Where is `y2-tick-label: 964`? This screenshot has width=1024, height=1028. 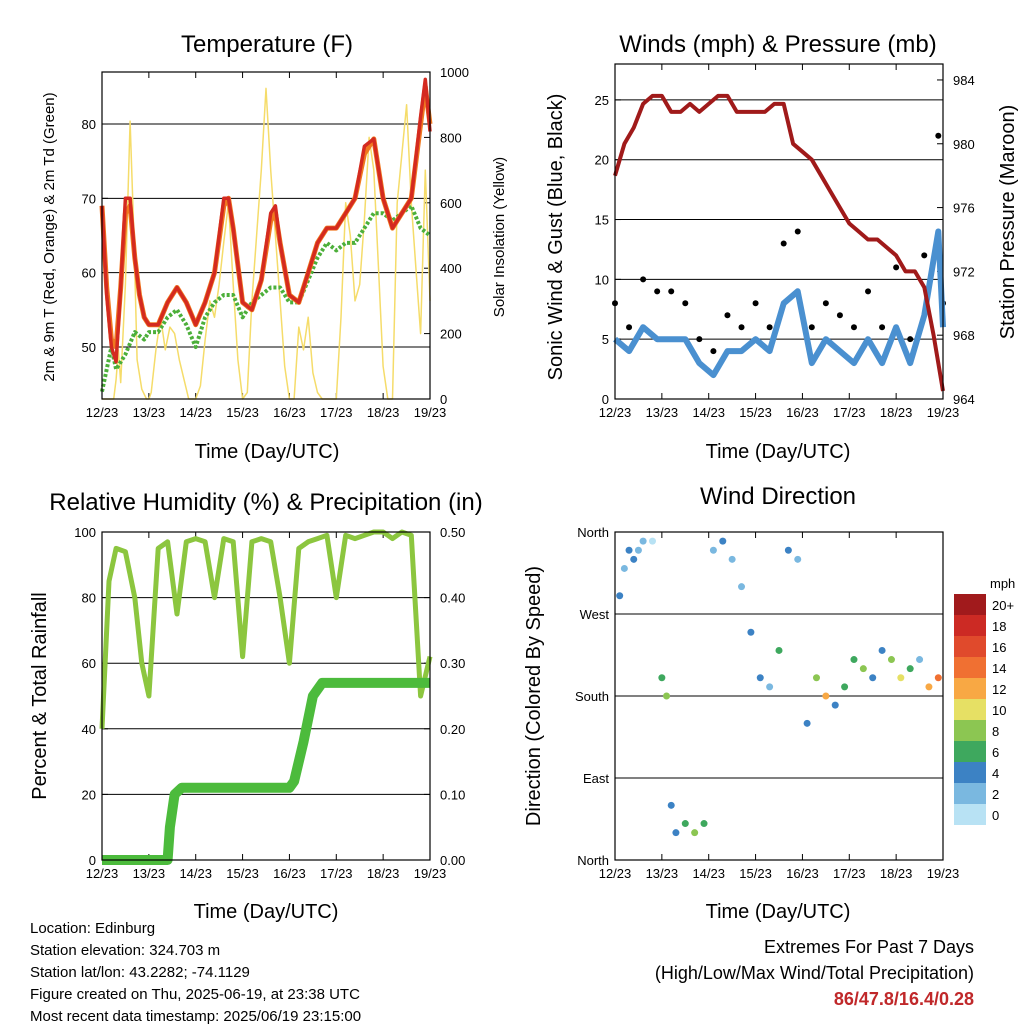
y2-tick-label: 964 is located at coordinates (964, 399).